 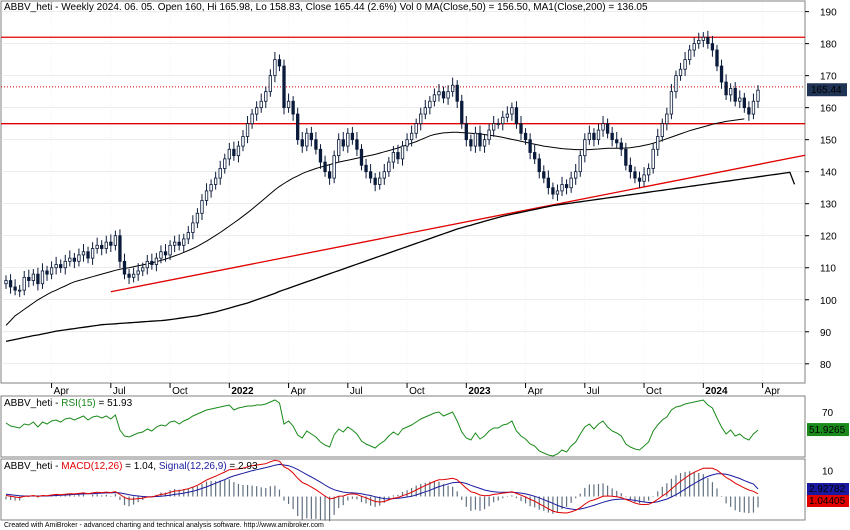 What do you see at coordinates (827, 489) in the screenshot?
I see `signal-value-label: 2.92782` at bounding box center [827, 489].